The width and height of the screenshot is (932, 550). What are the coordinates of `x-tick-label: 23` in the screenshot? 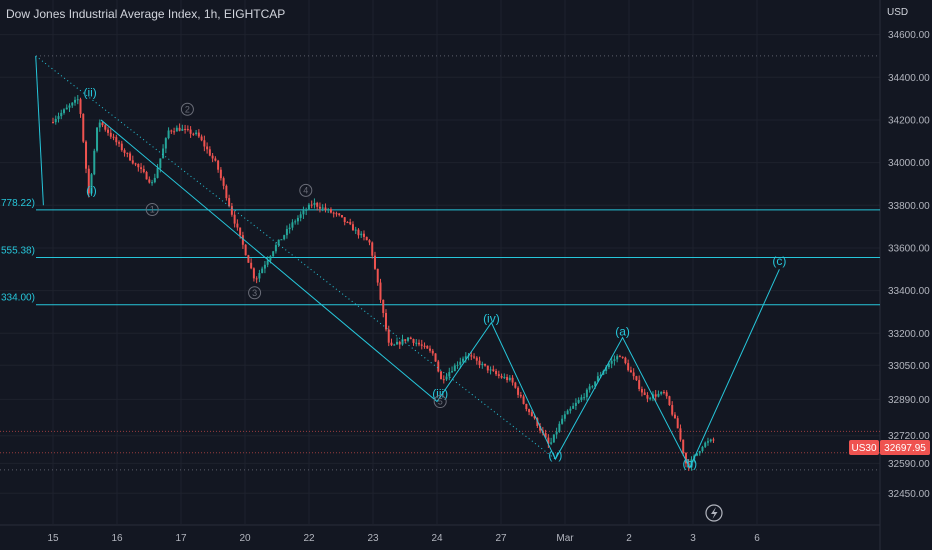 It's located at (373, 538).